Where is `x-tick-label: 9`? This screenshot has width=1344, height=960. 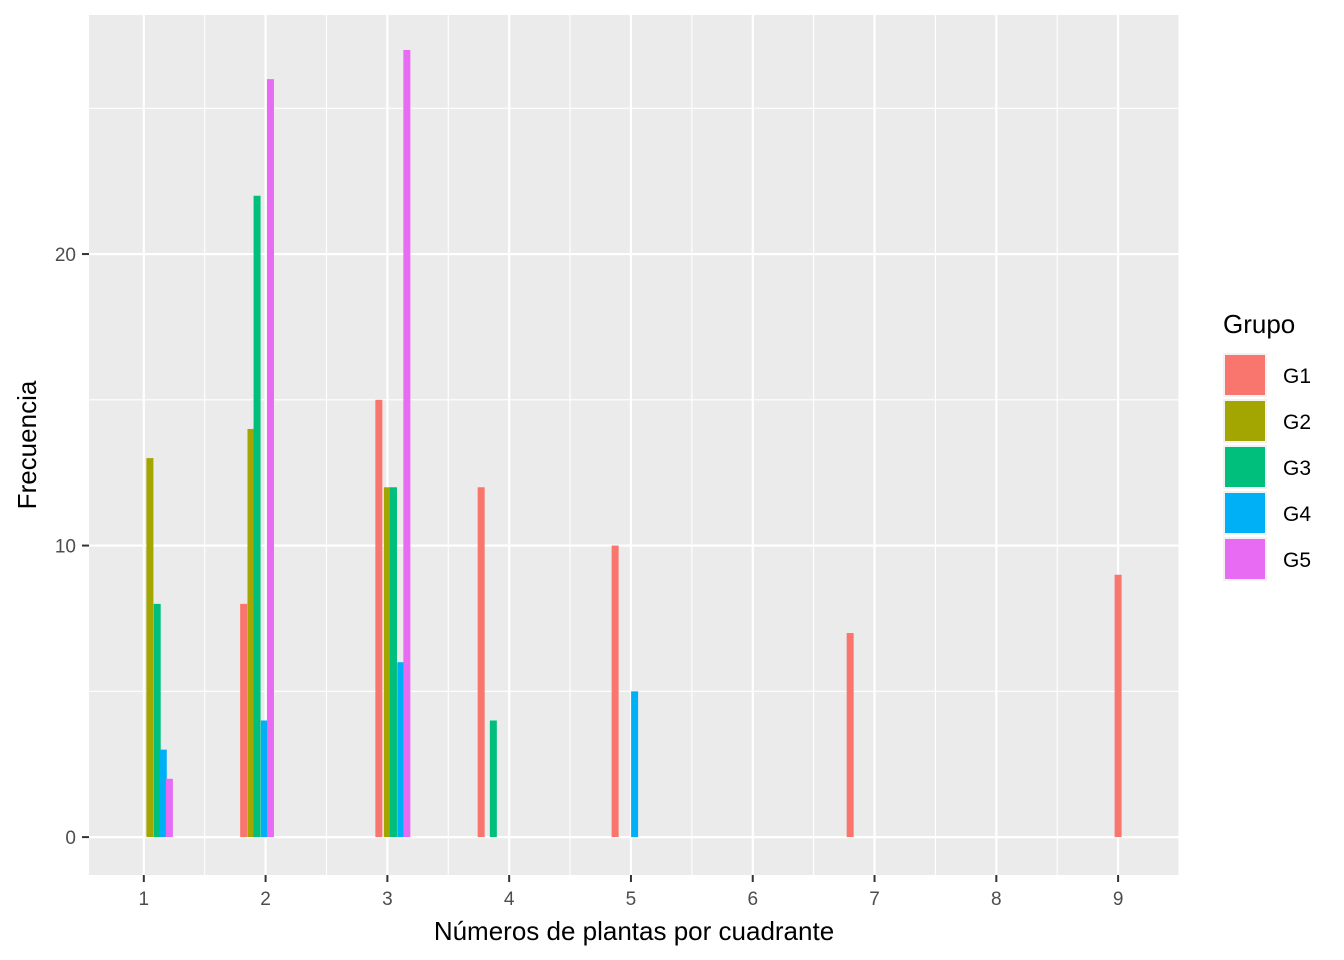
x-tick-label: 9 is located at coordinates (1118, 899).